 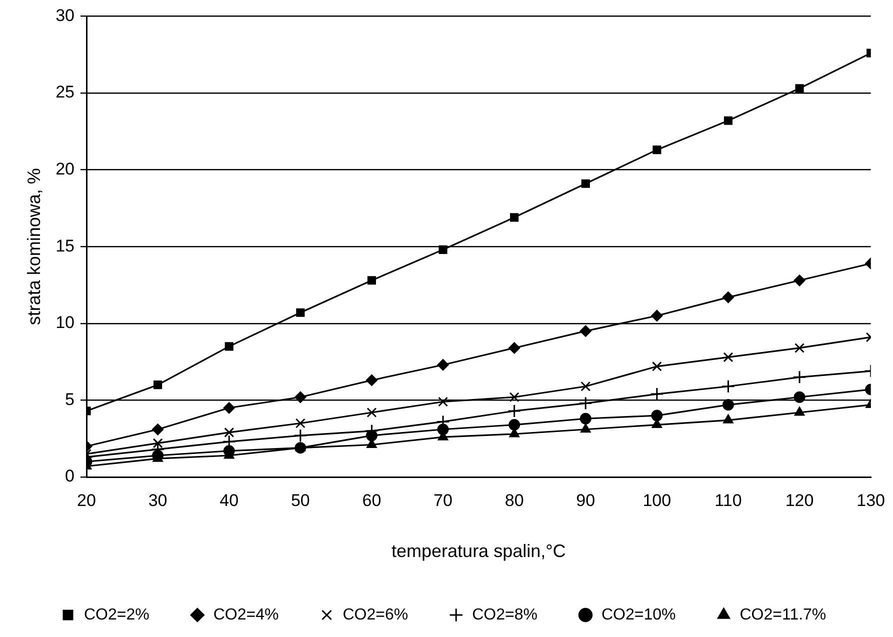 I want to click on legend-label: CO2=2%, so click(x=117, y=615).